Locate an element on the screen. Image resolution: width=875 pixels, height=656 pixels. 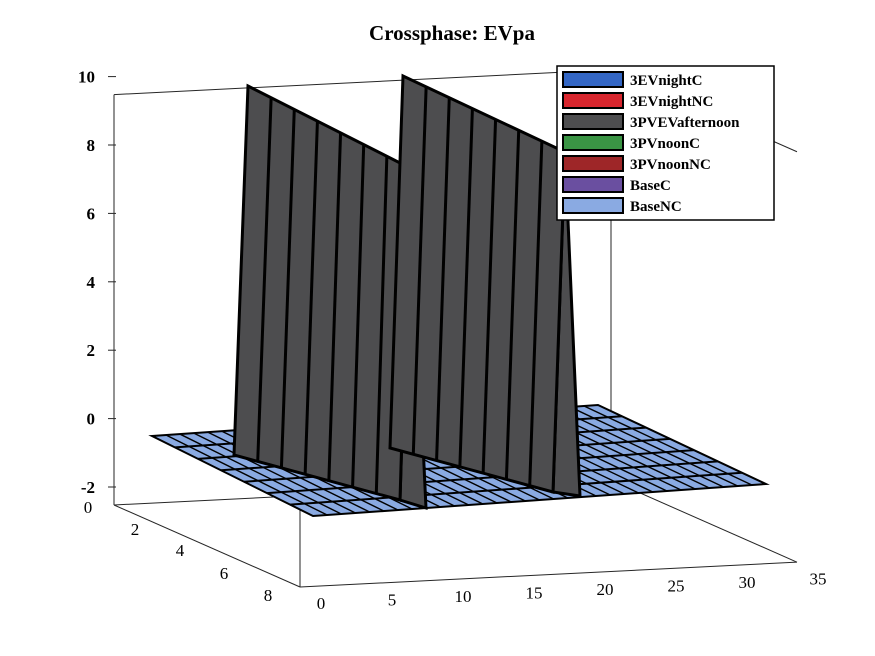
chart-title: Crossphase: EVpa is located at coordinates (452, 33).